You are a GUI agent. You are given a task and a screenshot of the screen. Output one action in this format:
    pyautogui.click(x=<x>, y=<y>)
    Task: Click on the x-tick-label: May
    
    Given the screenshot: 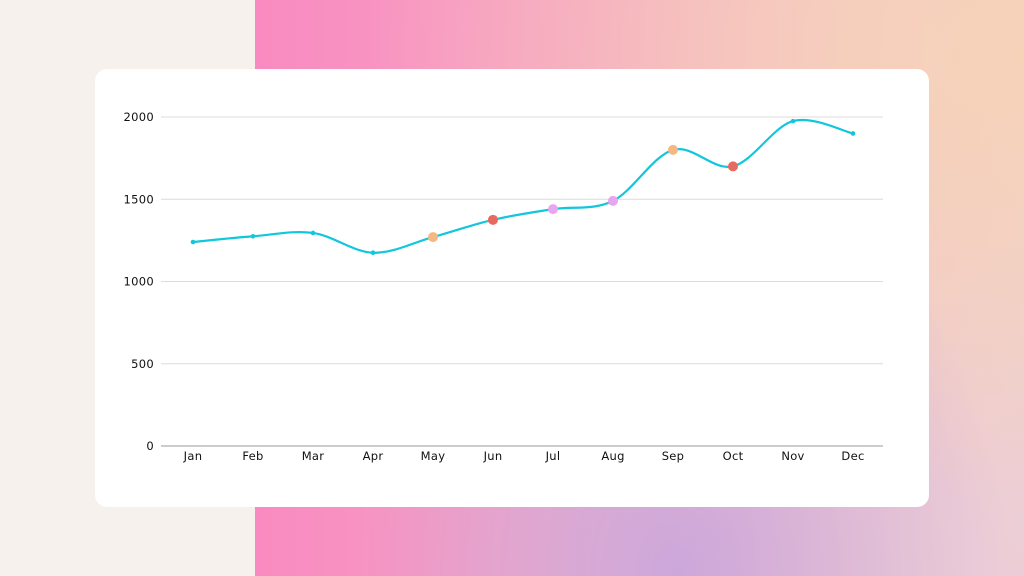 What is the action you would take?
    pyautogui.click(x=433, y=456)
    